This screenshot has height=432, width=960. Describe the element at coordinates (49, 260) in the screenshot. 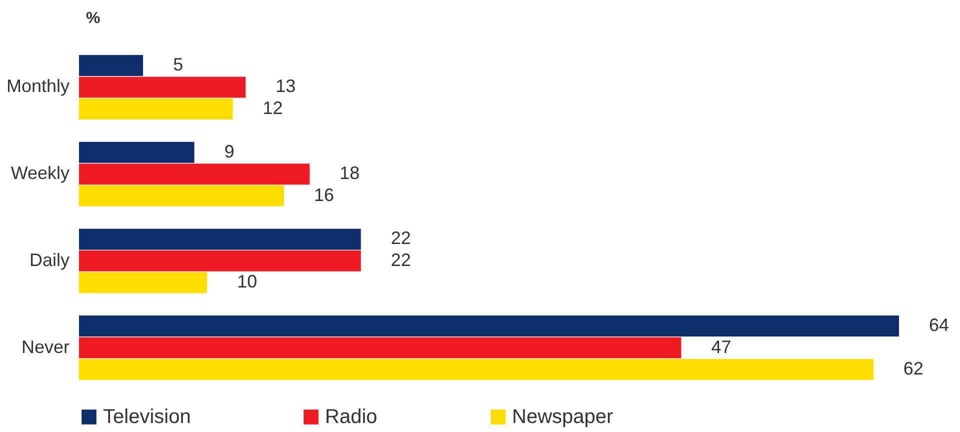

I see `y-tick-label: Daily` at that location.